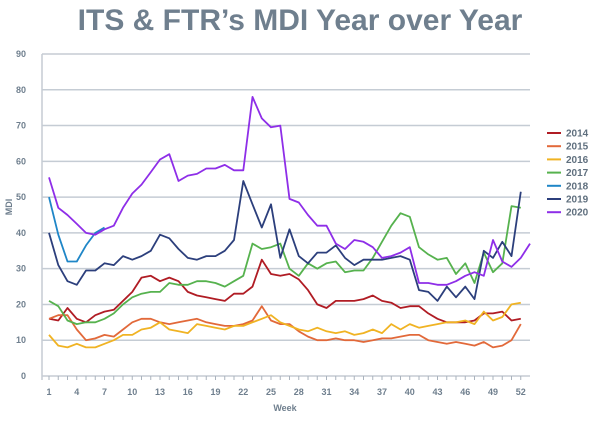  Describe the element at coordinates (21, 54) in the screenshot. I see `y-tick-label: 90` at that location.